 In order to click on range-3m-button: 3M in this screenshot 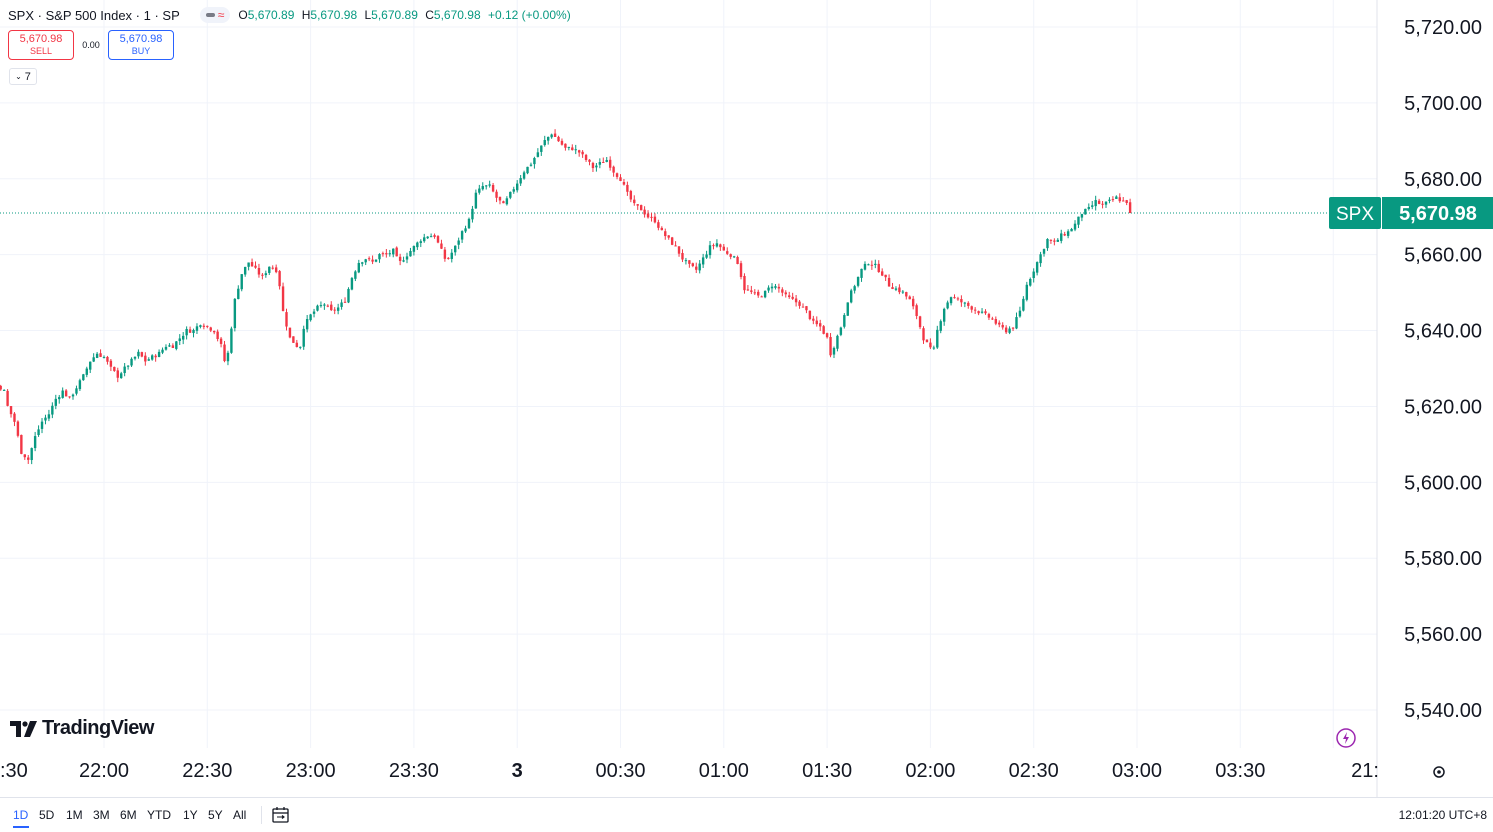, I will do `click(101, 815)`.